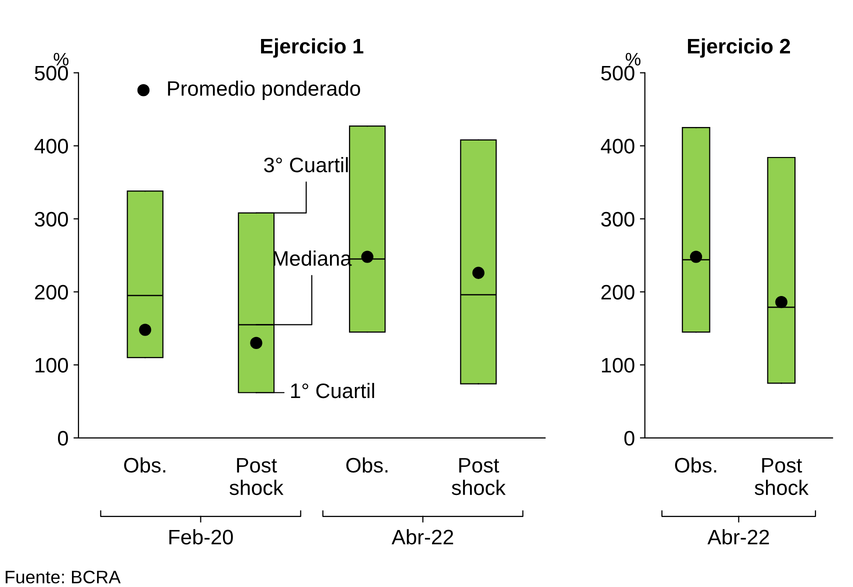 This screenshot has width=853, height=587. I want to click on chart-title: Ejercicio 2, so click(739, 48).